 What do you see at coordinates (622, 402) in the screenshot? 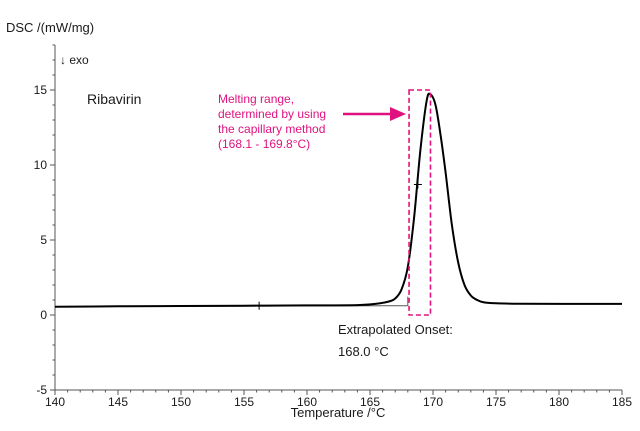
I see `x-tick-label: 185` at bounding box center [622, 402].